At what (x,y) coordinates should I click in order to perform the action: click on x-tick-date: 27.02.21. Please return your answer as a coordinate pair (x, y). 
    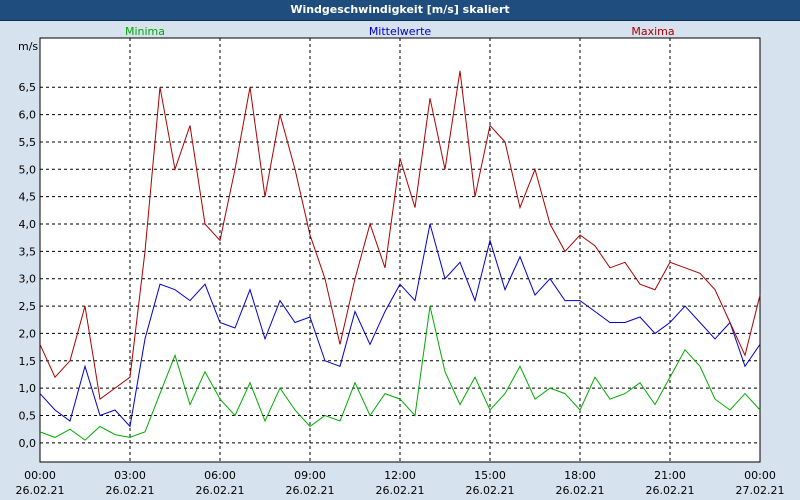
    Looking at the image, I should click on (760, 490).